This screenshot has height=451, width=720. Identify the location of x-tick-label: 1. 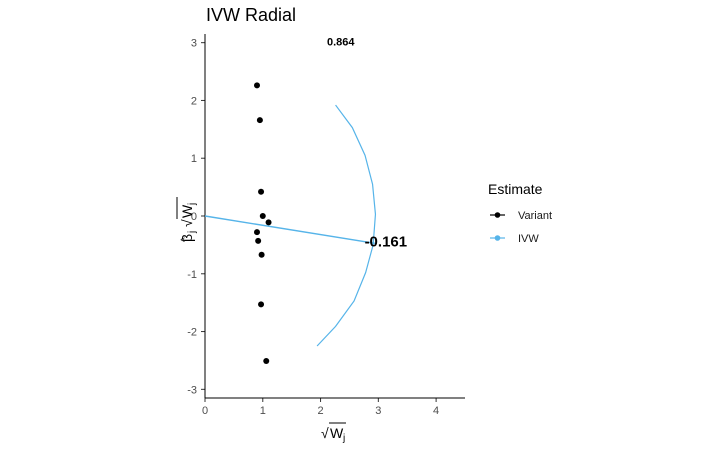
(263, 411).